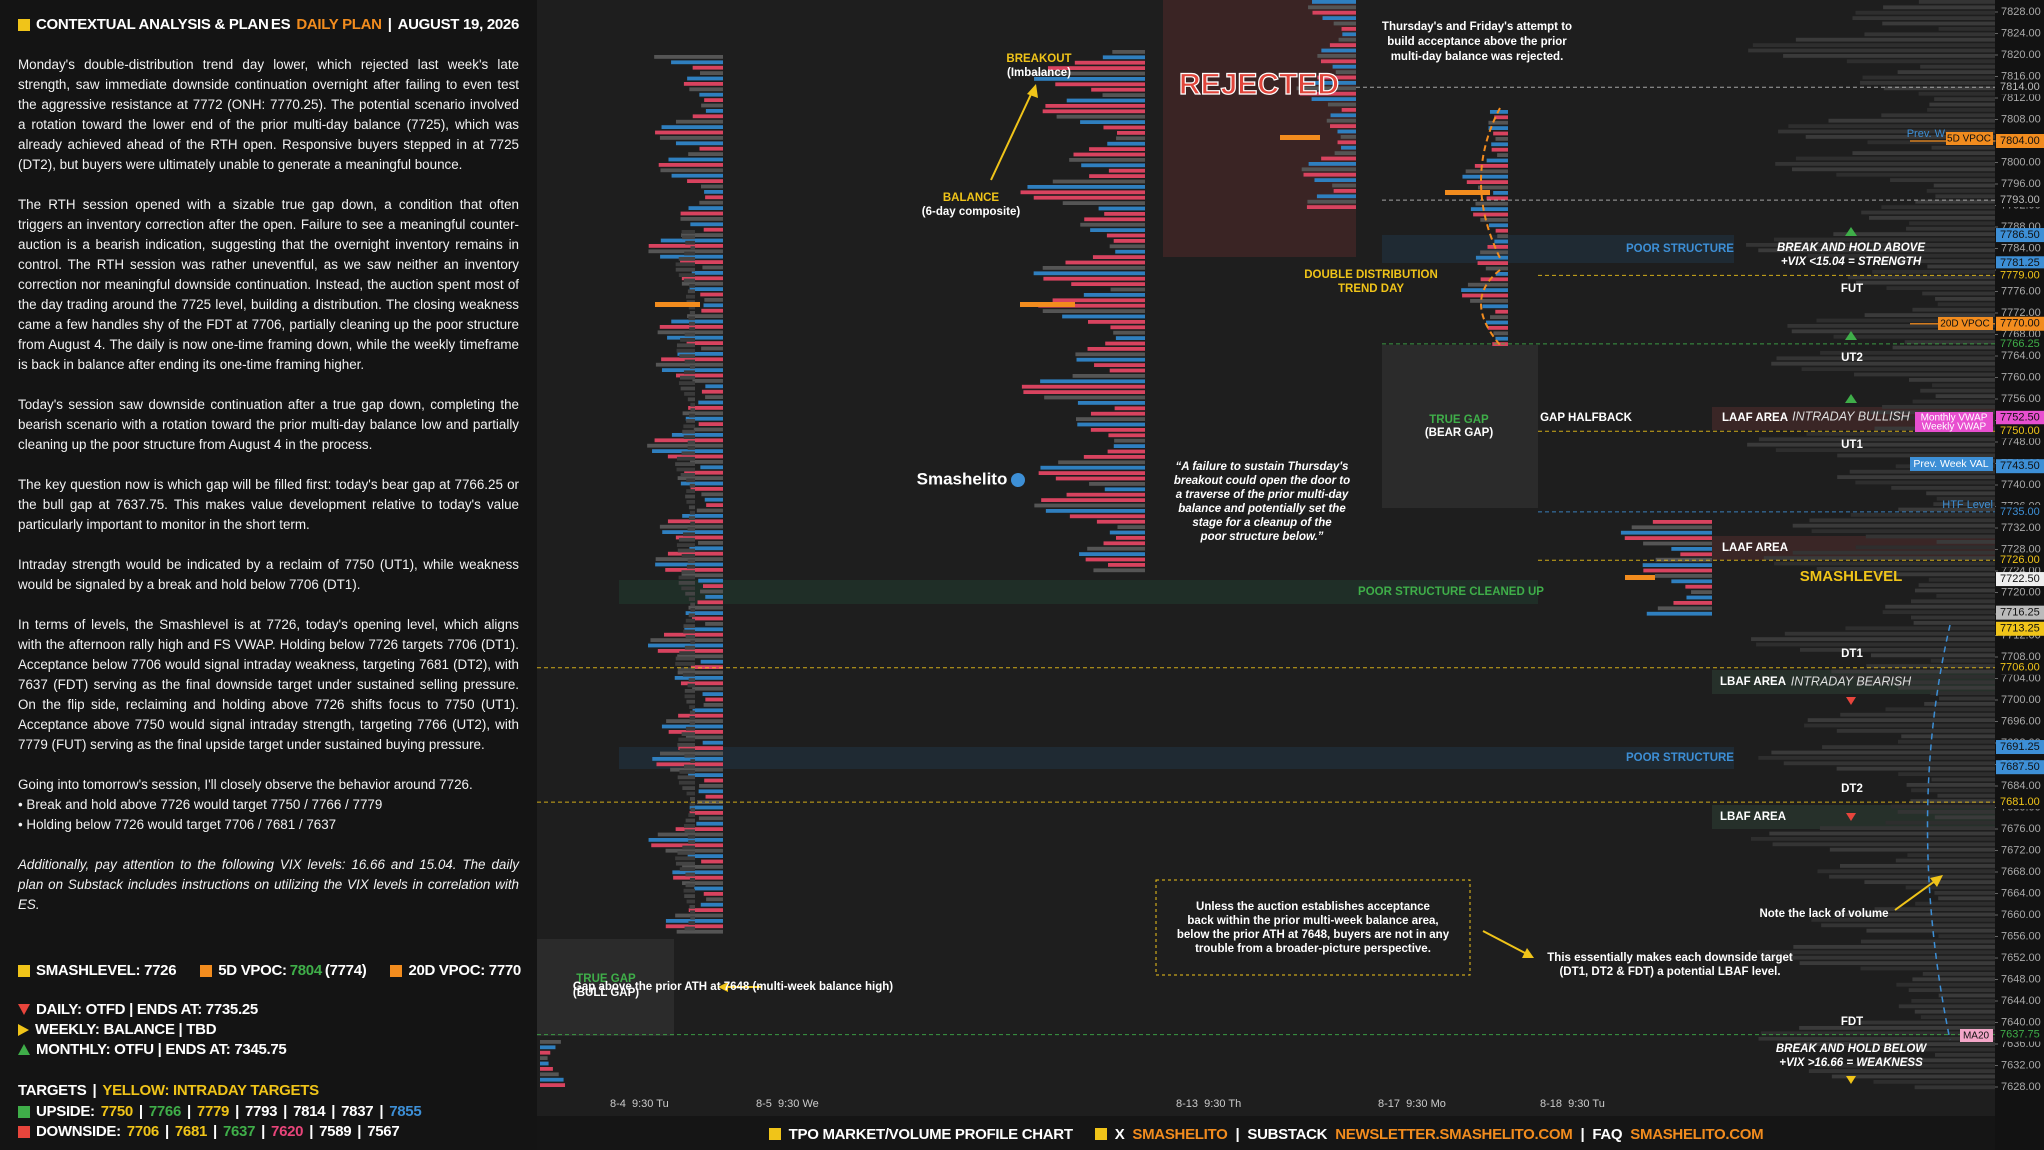 This screenshot has width=2044, height=1150. Describe the element at coordinates (1852, 654) in the screenshot. I see `annotation: DT1` at that location.